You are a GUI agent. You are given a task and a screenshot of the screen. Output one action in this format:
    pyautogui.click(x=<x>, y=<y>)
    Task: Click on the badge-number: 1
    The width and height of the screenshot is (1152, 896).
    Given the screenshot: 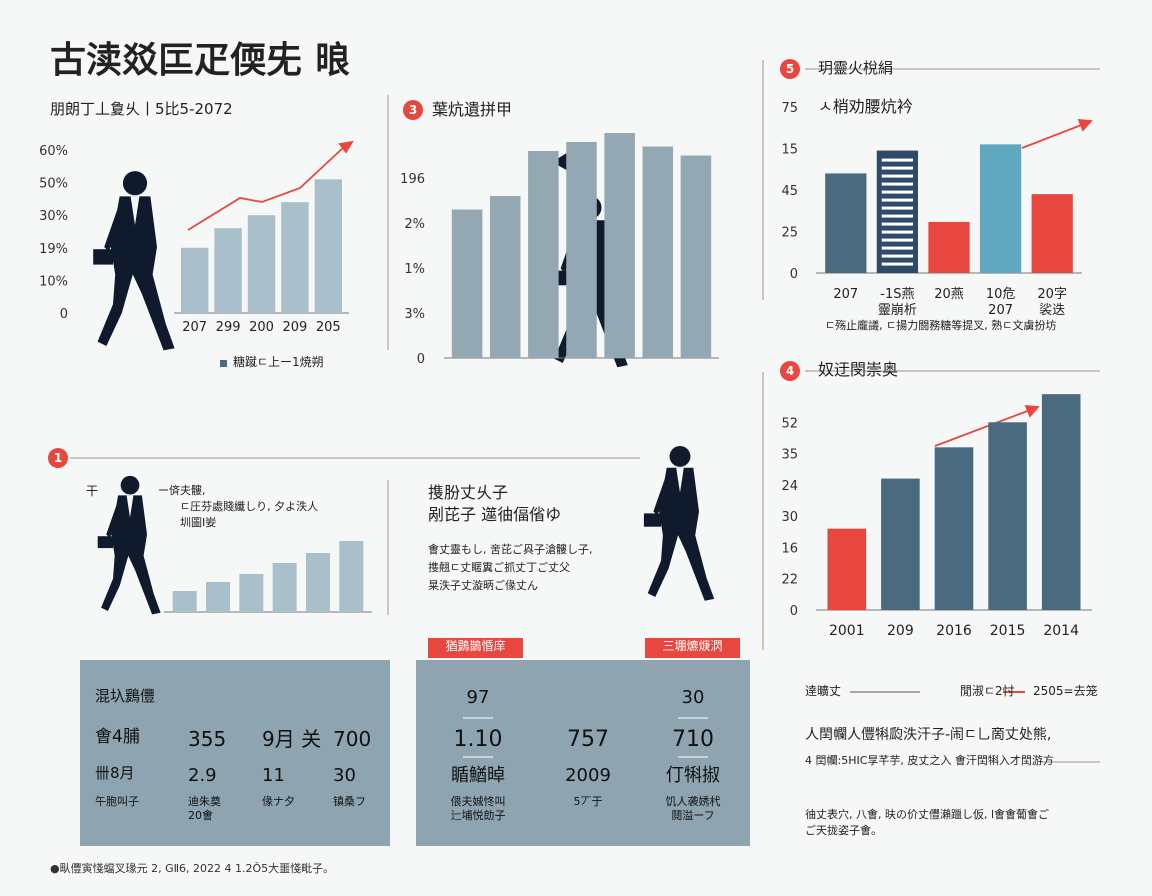 What is the action you would take?
    pyautogui.click(x=58, y=458)
    